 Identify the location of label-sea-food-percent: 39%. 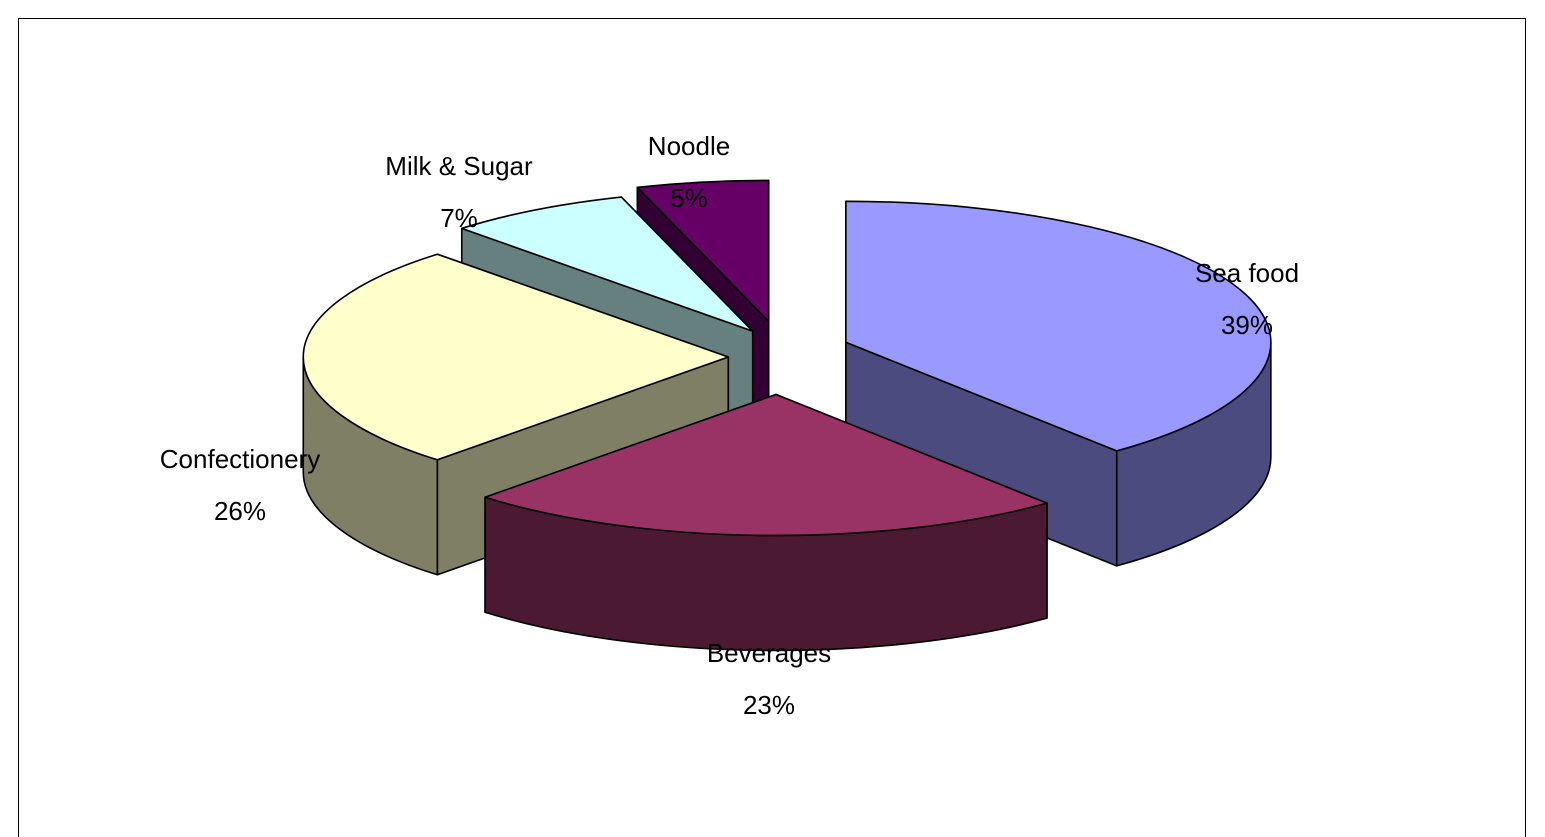
(1247, 325).